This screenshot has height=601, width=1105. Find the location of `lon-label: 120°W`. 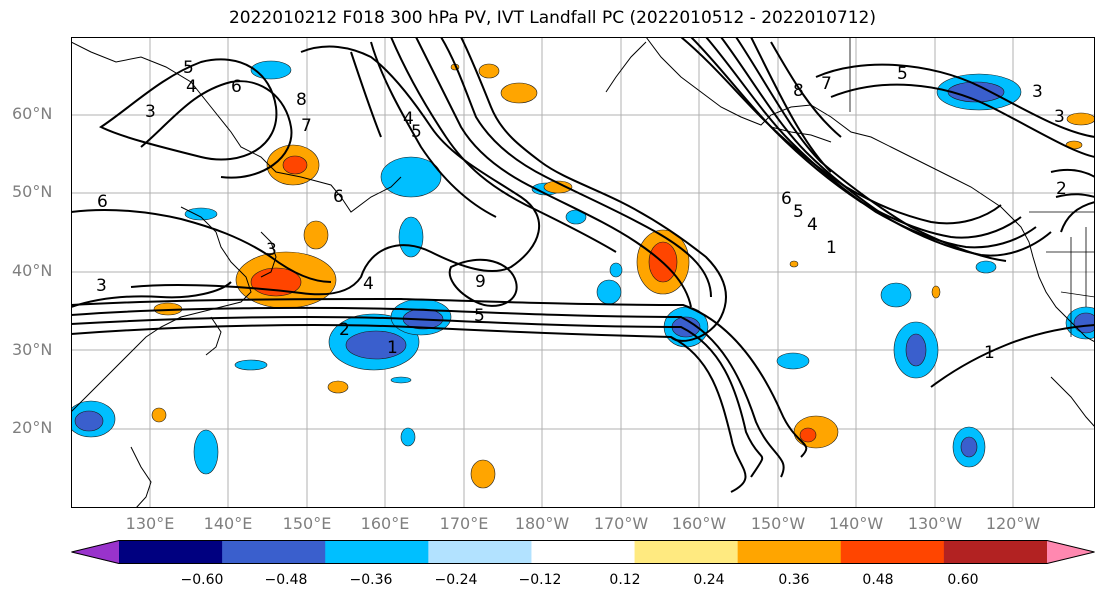

lon-label: 120°W is located at coordinates (1013, 523).